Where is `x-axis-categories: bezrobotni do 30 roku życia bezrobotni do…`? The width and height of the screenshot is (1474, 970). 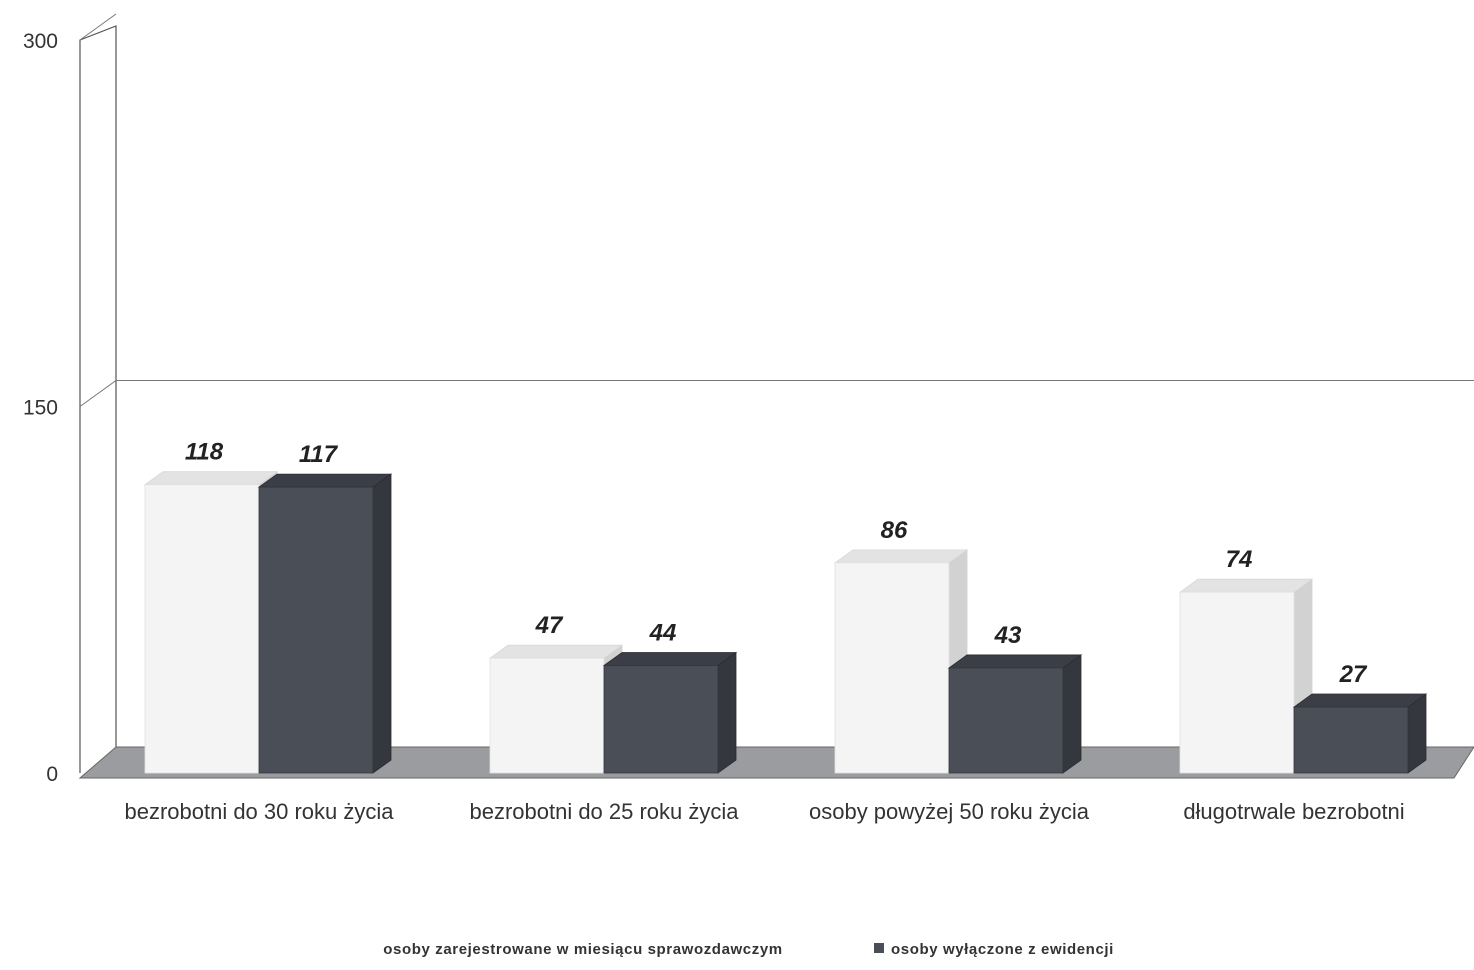 x-axis-categories: bezrobotni do 30 roku życia bezrobotni do… is located at coordinates (764, 811).